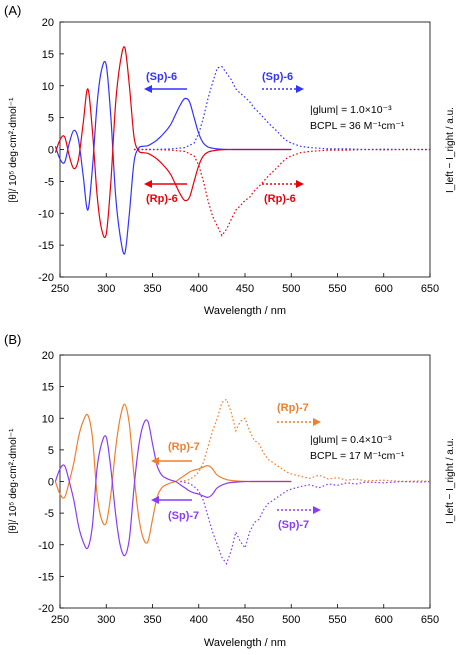 This screenshot has width=466, height=655. I want to click on panel-b-label-sp-cd: (Sp)-7, so click(183, 516).